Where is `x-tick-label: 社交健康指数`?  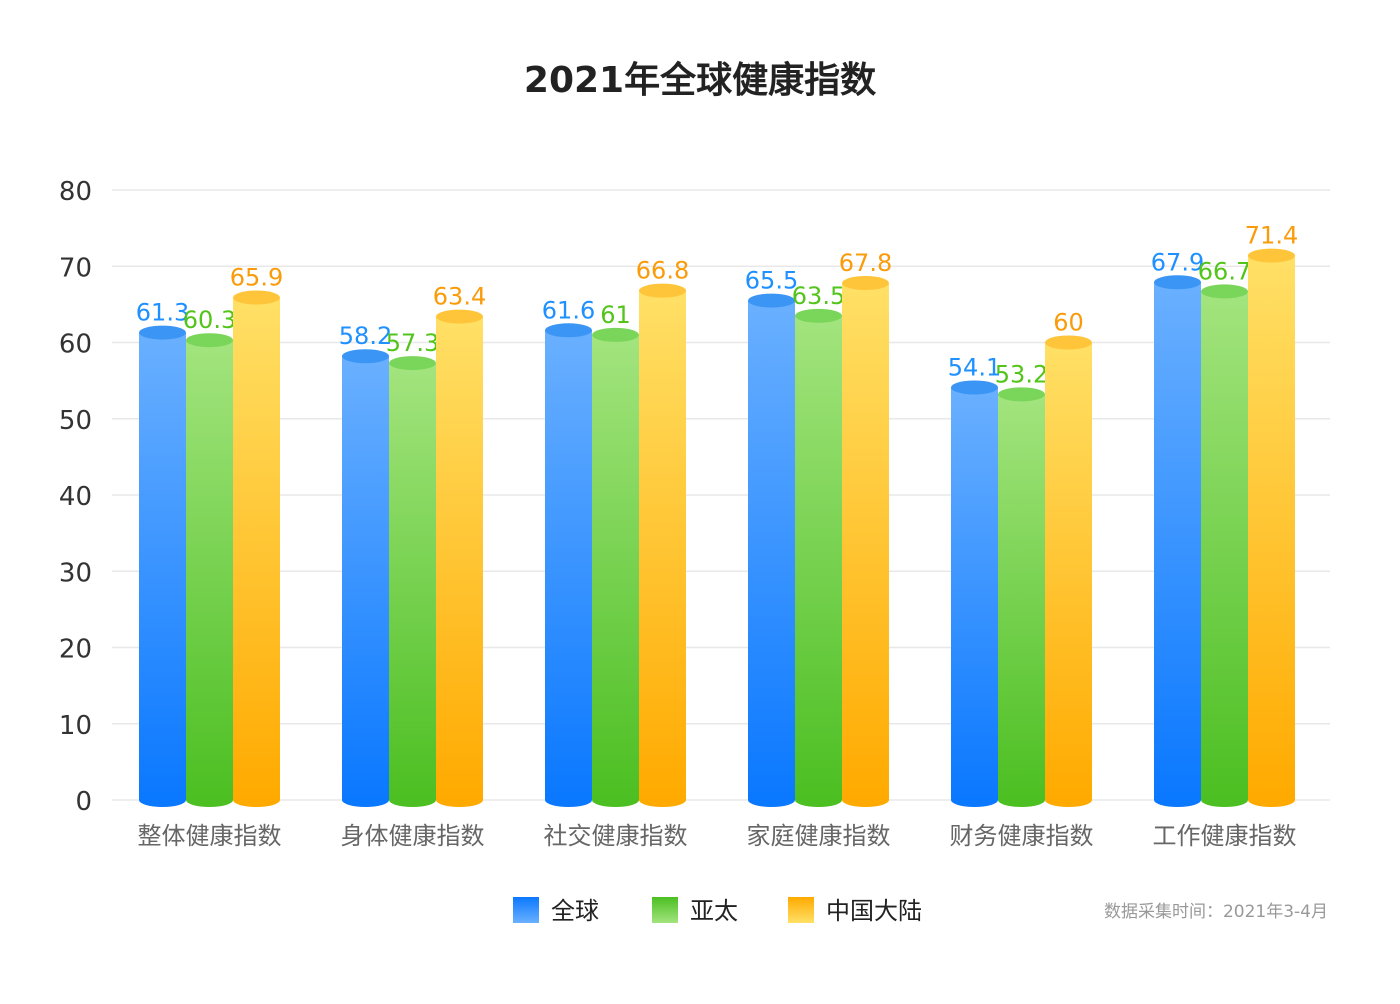
x-tick-label: 社交健康指数 is located at coordinates (616, 836).